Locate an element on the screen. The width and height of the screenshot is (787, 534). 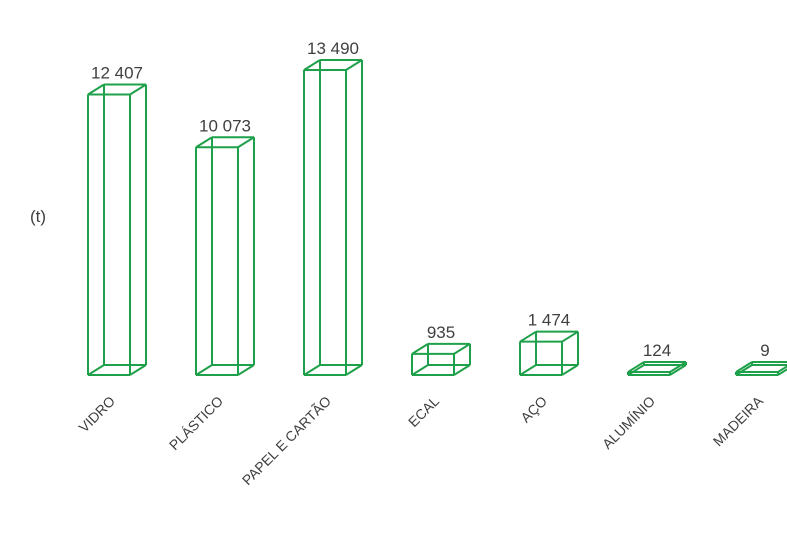
value-label: 935 is located at coordinates (441, 332).